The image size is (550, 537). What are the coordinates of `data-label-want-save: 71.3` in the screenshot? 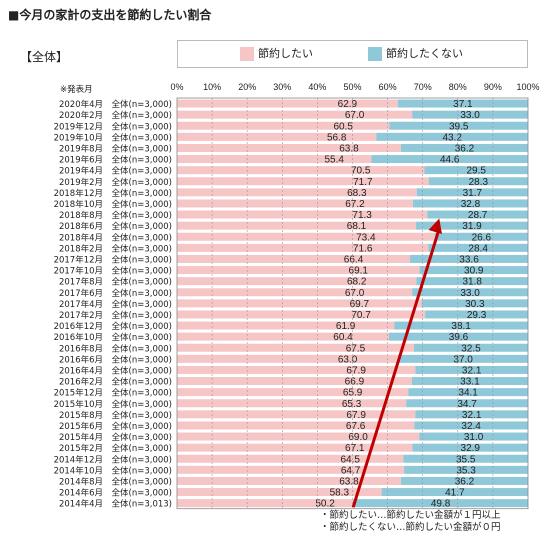 It's located at (362, 215).